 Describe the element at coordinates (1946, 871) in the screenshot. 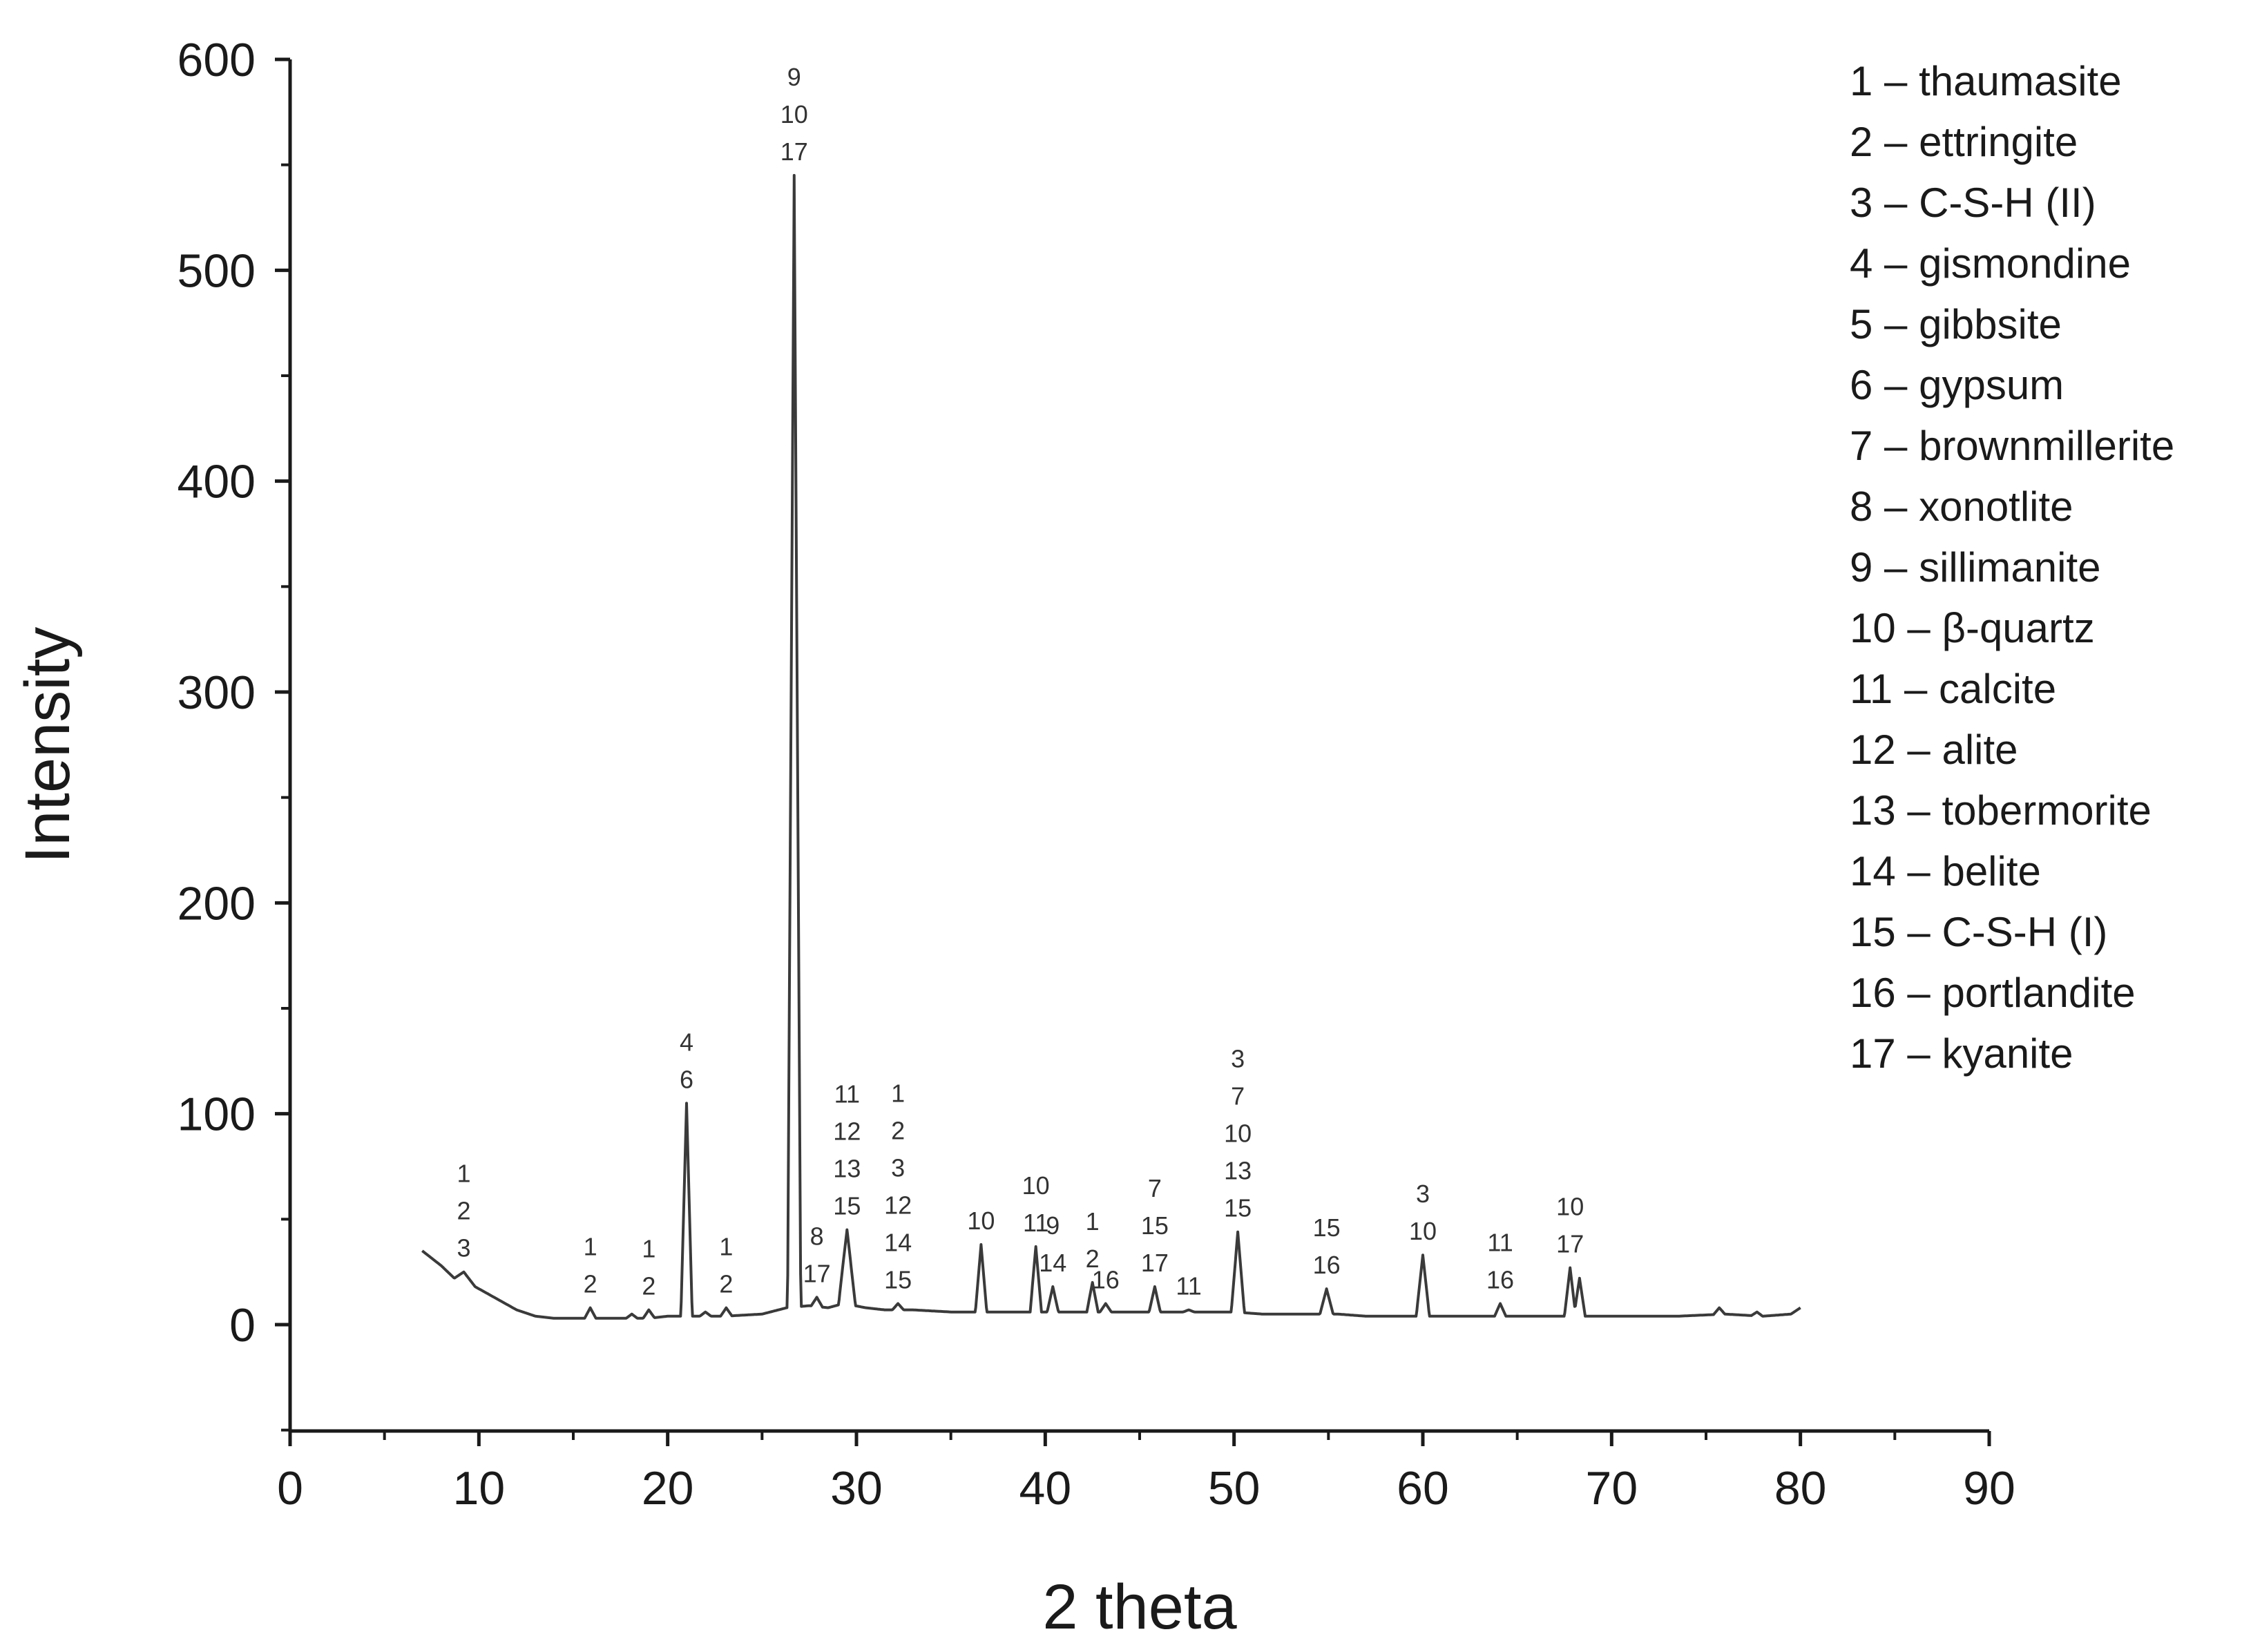

I see `legend-entry: 14 – belite` at that location.